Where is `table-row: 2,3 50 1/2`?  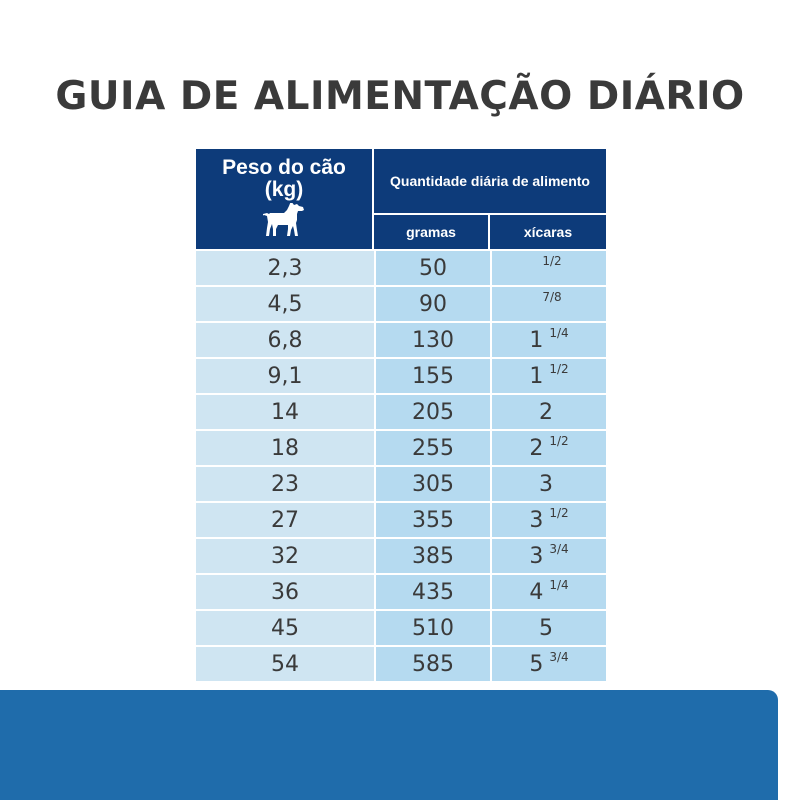
table-row: 2,3 50 1/2 is located at coordinates (401, 267).